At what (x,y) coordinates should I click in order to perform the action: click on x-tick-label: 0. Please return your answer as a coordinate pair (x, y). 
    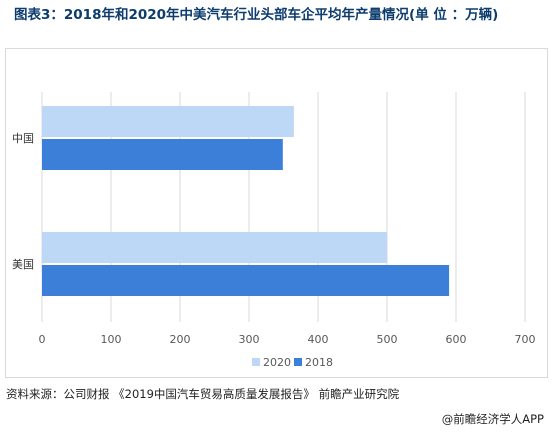
    Looking at the image, I should click on (42, 339).